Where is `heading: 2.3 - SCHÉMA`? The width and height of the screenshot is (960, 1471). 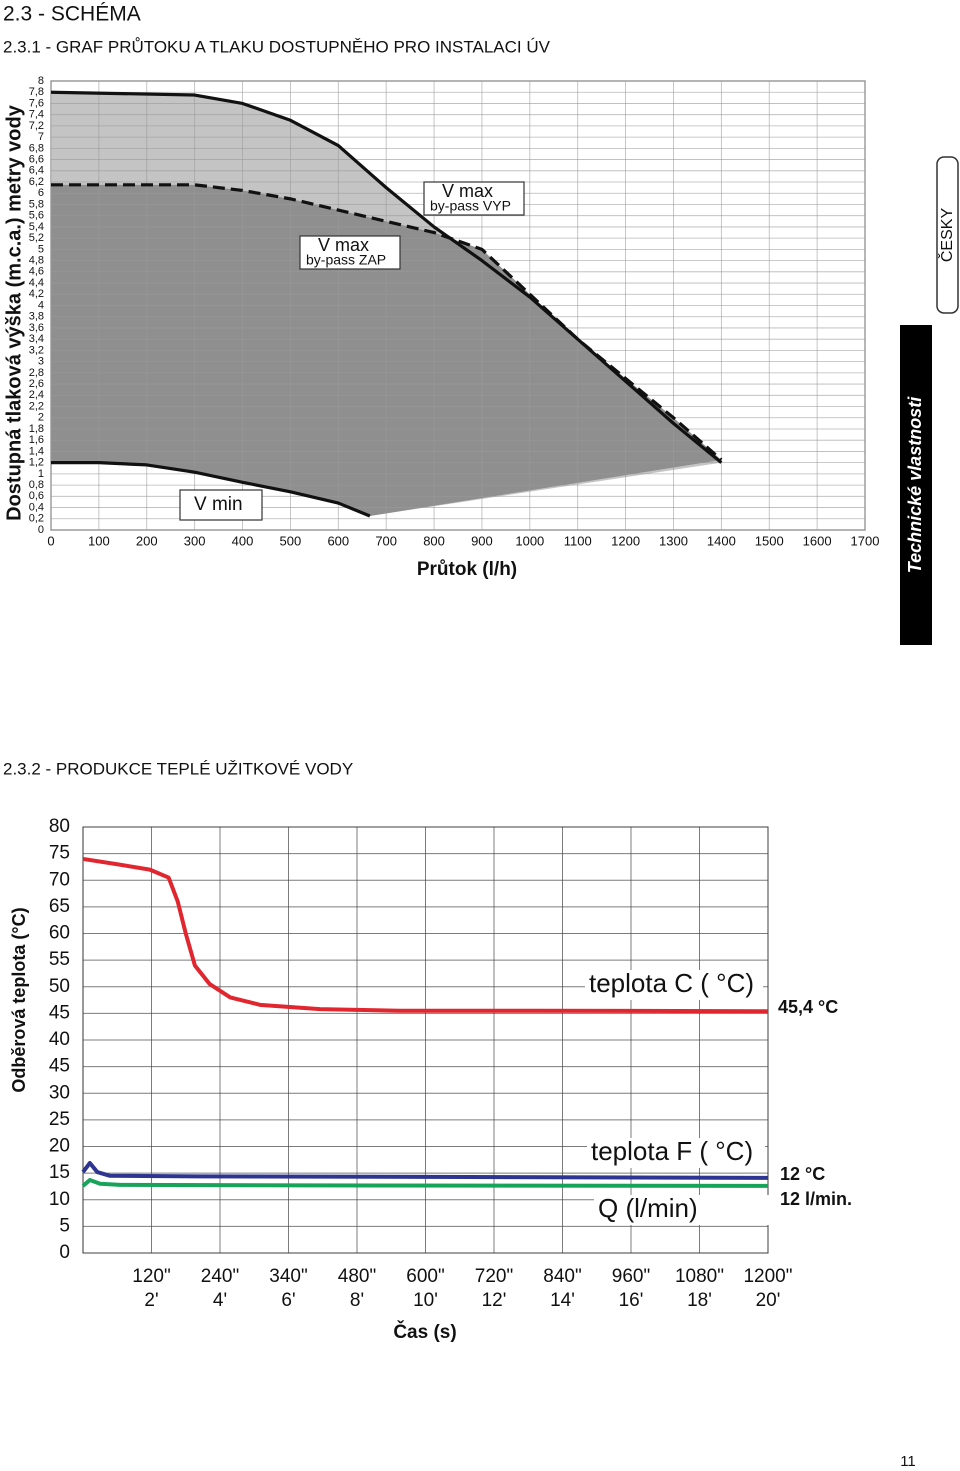 heading: 2.3 - SCHÉMA is located at coordinates (72, 14).